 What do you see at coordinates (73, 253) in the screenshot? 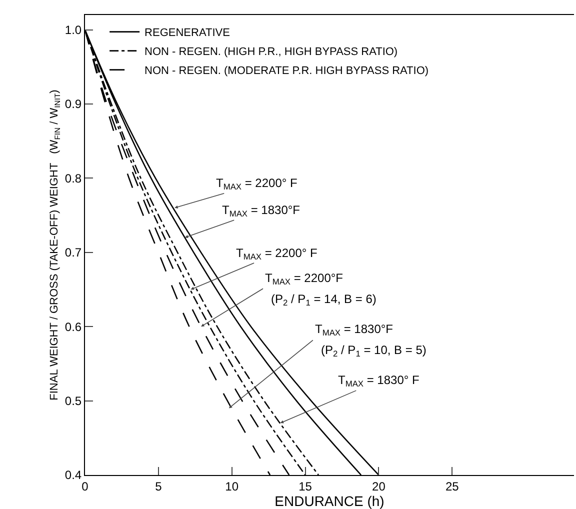
I see `y-tick-label: 0.7` at bounding box center [73, 253].